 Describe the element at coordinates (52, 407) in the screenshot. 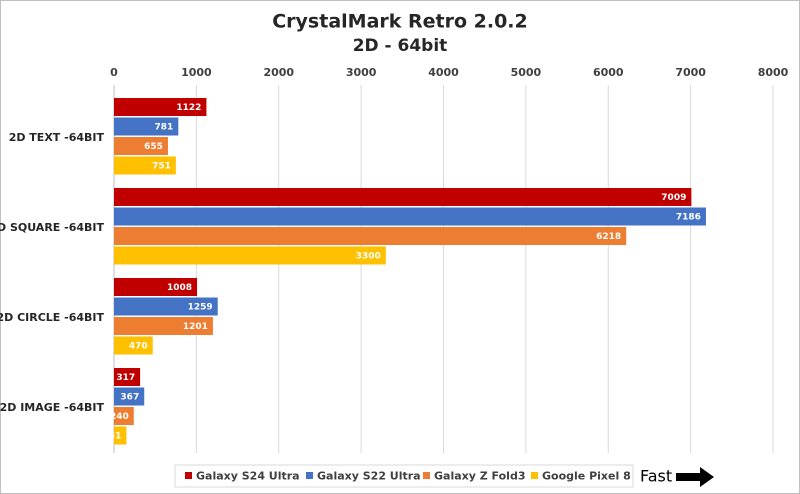

I see `y-tick-label: 2D IMAGE -64BIT` at that location.